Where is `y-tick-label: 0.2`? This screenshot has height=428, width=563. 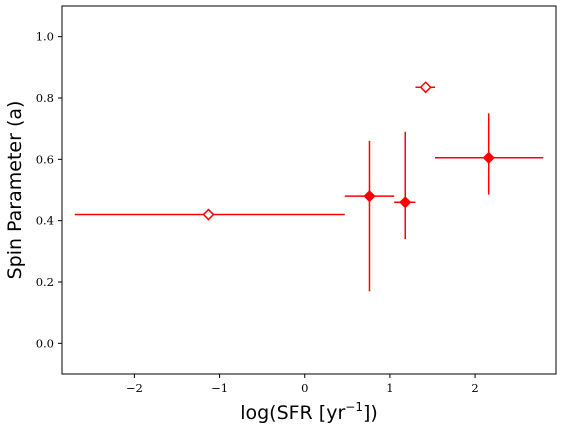 y-tick-label: 0.2 is located at coordinates (45, 282).